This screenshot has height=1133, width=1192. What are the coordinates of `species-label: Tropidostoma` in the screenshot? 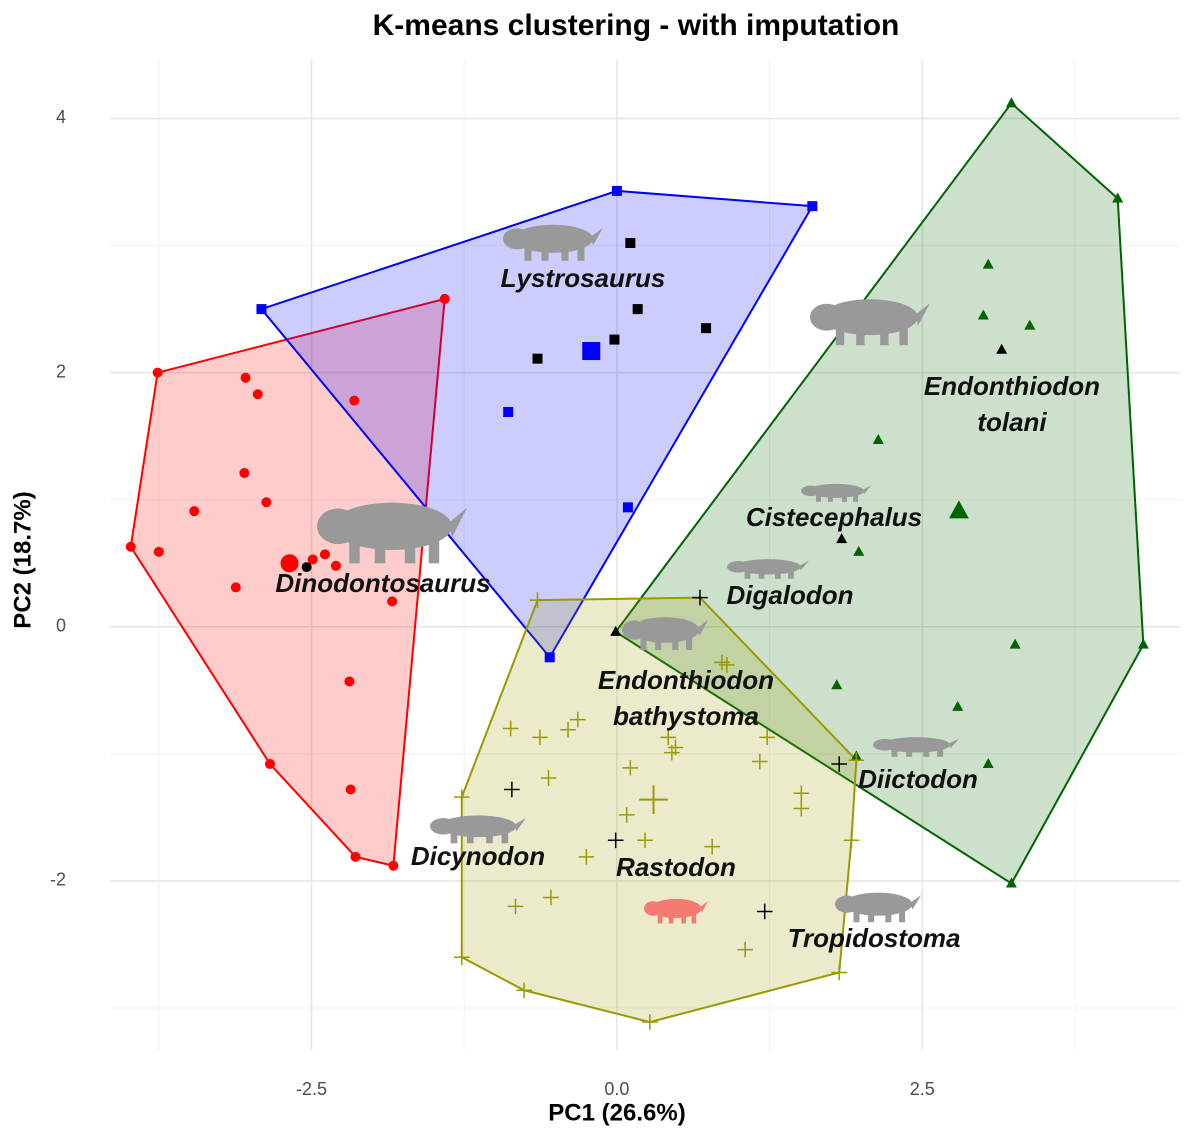 It's located at (874, 938).